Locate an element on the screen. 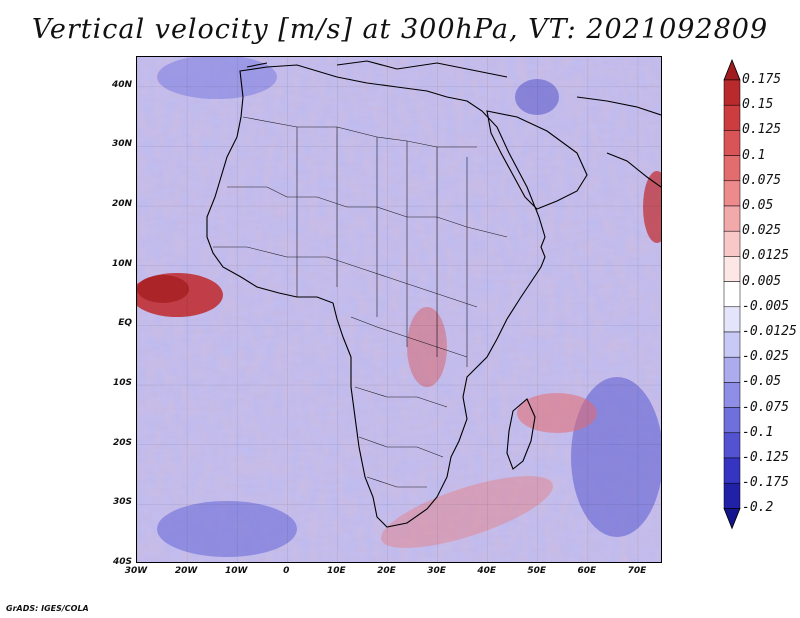 This screenshot has width=800, height=618. colorbar-top-arrow is located at coordinates (732, 69).